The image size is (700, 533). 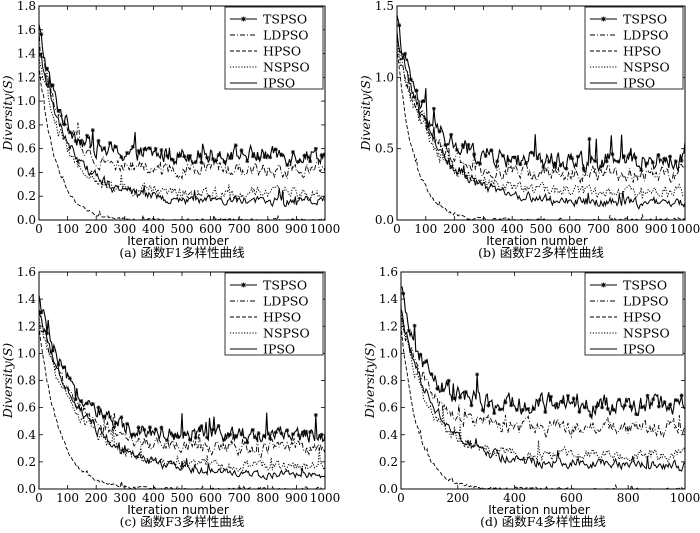 What do you see at coordinates (685, 229) in the screenshot?
I see `x-tick-label: 1000` at bounding box center [685, 229].